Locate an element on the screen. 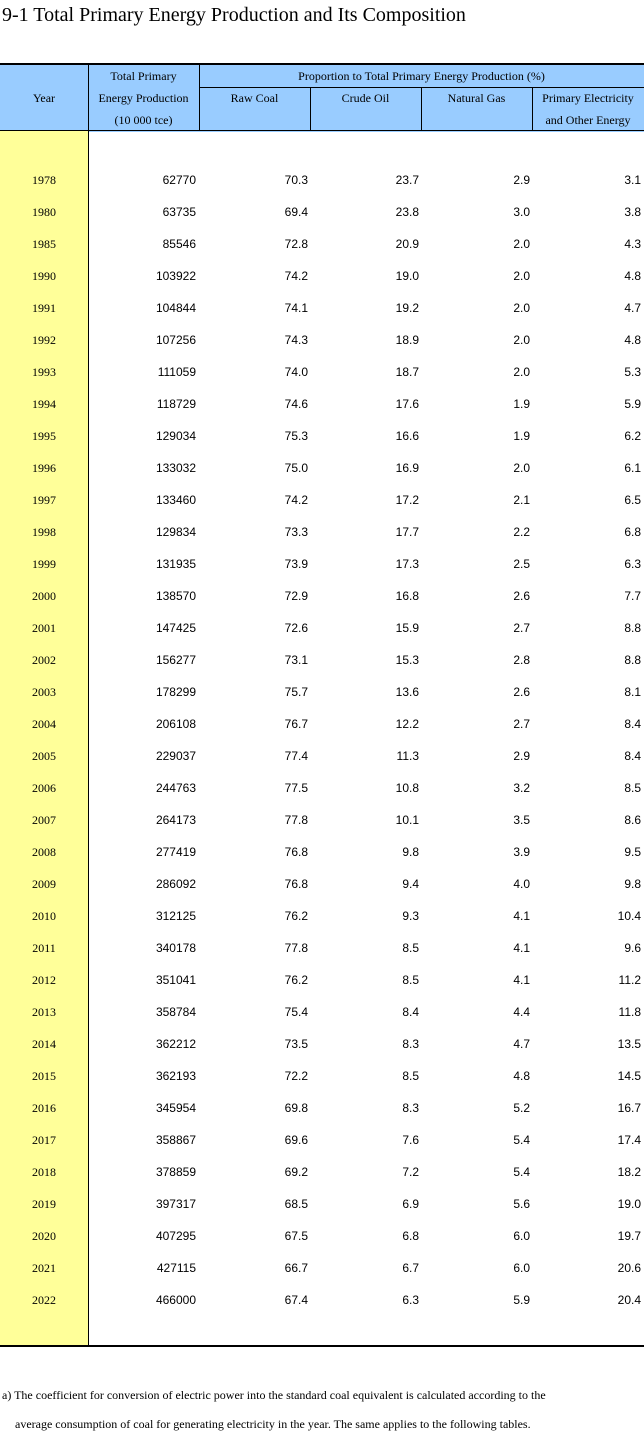 Image resolution: width=644 pixels, height=1444 pixels. natural-gas-cell: 2.9 is located at coordinates (521, 180).